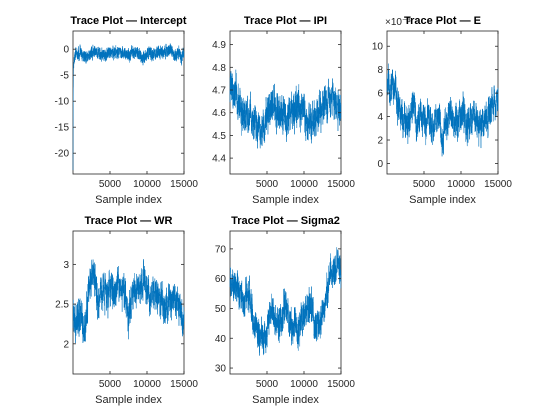 The height and width of the screenshot is (420, 560). What do you see at coordinates (221, 249) in the screenshot?
I see `y-tick-label: 70` at bounding box center [221, 249].